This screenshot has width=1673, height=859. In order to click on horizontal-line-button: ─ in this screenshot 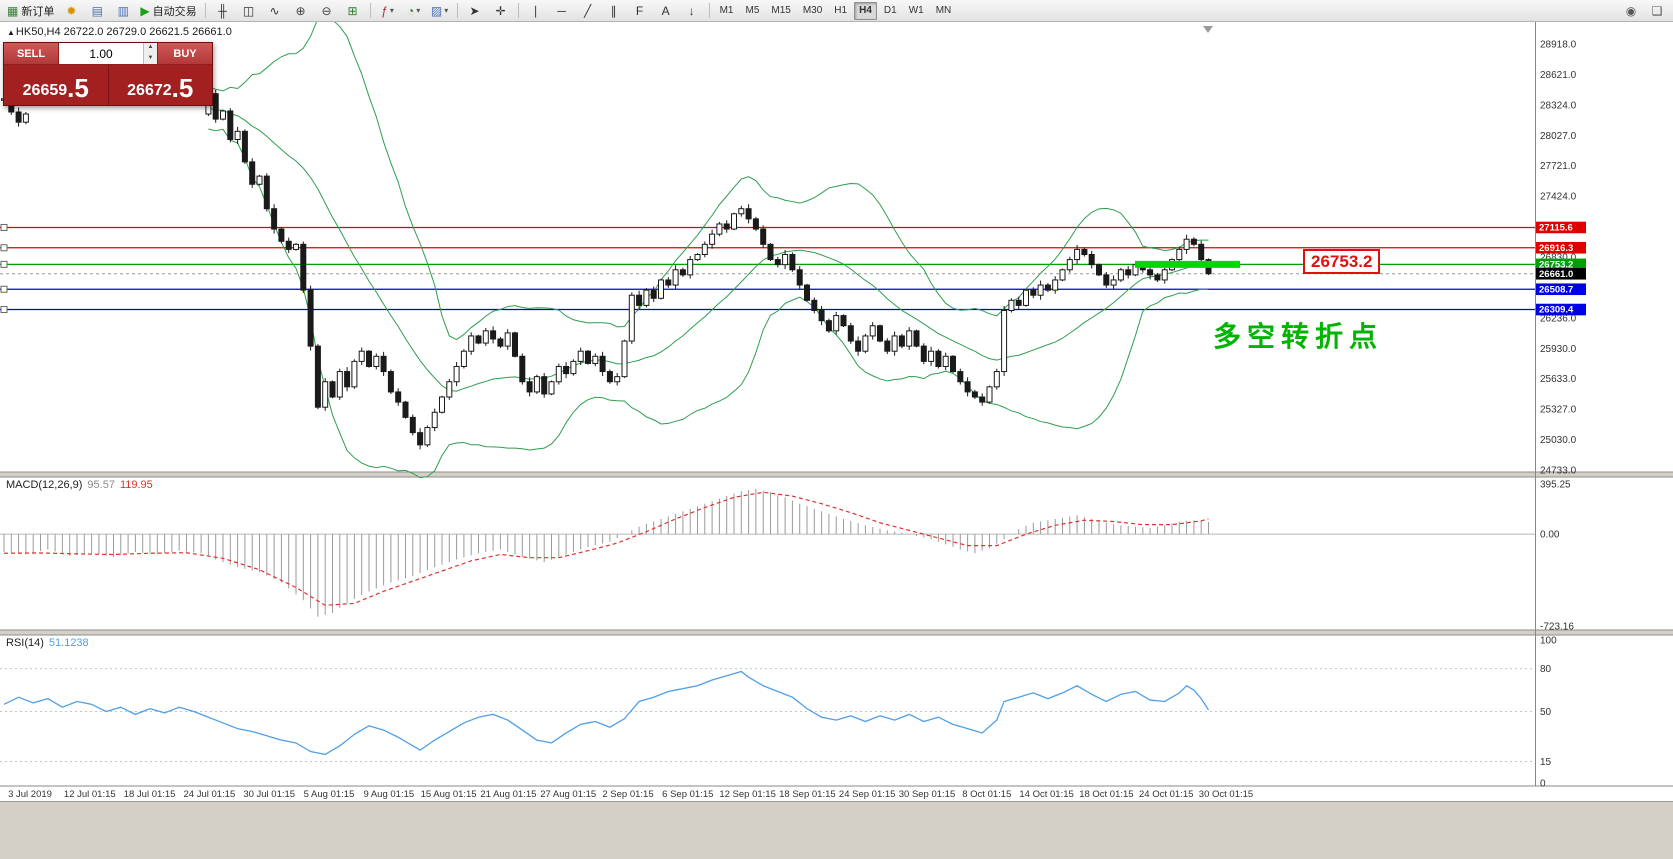, I will do `click(562, 11)`.